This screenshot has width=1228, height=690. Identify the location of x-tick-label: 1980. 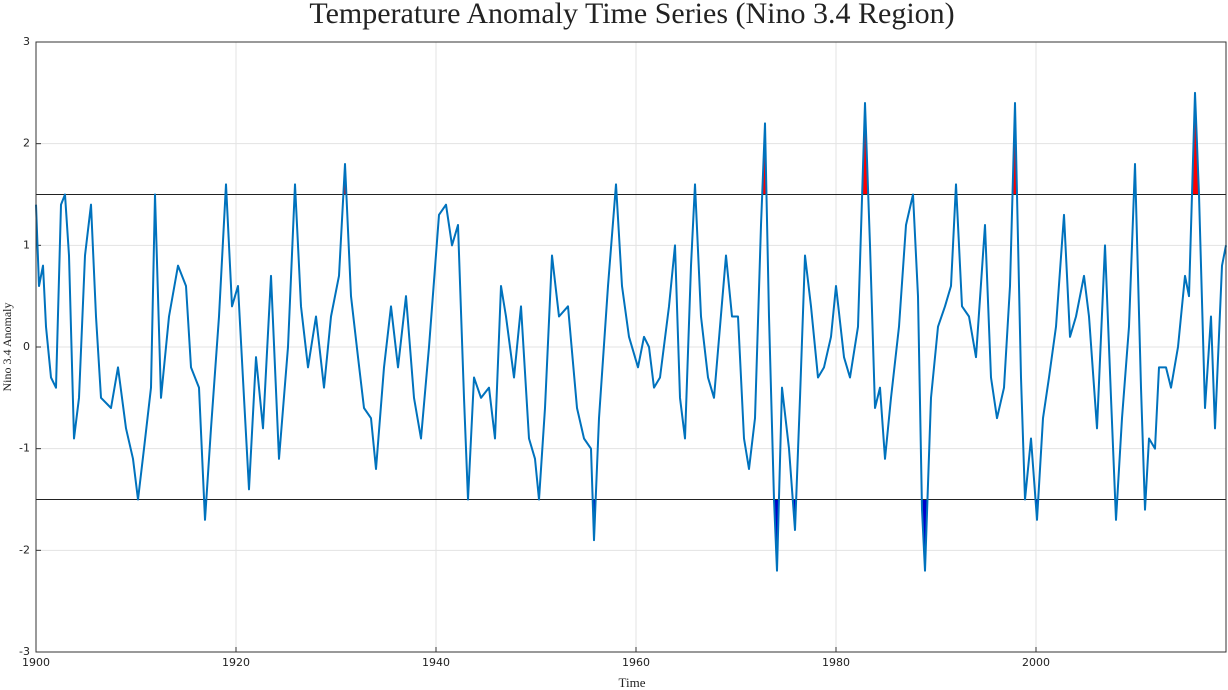
(836, 662).